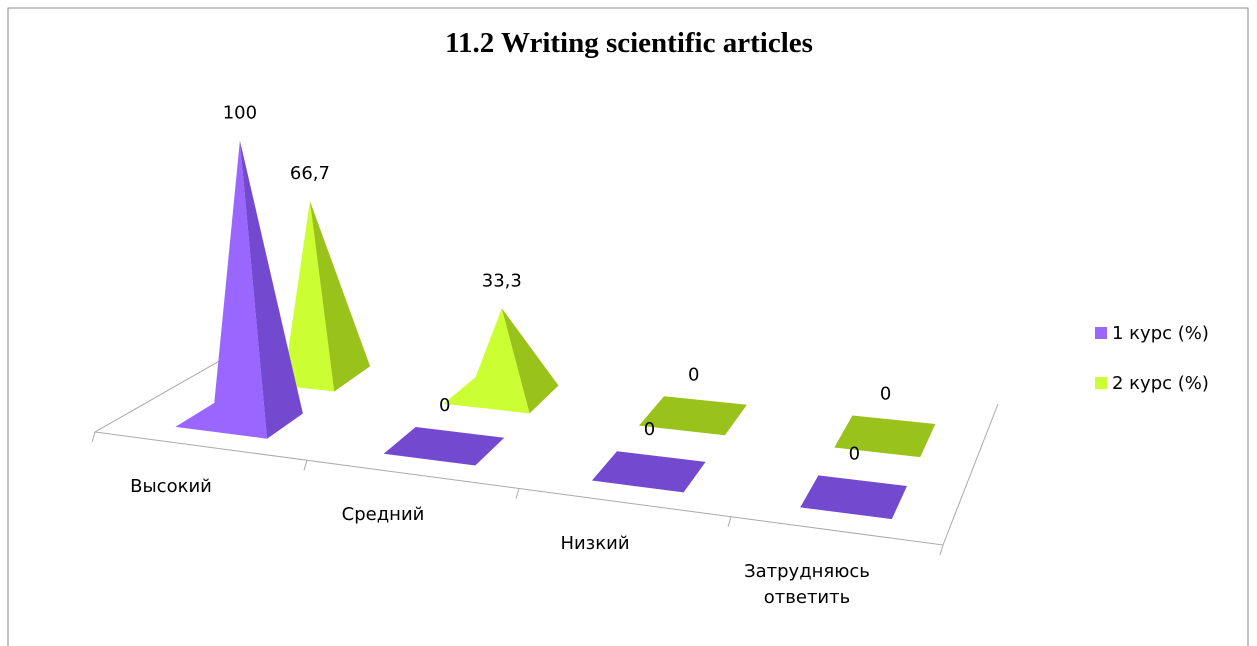 The image size is (1257, 646). Describe the element at coordinates (629, 43) in the screenshot. I see `chart-title: 11.2 Writing scientific articles` at that location.